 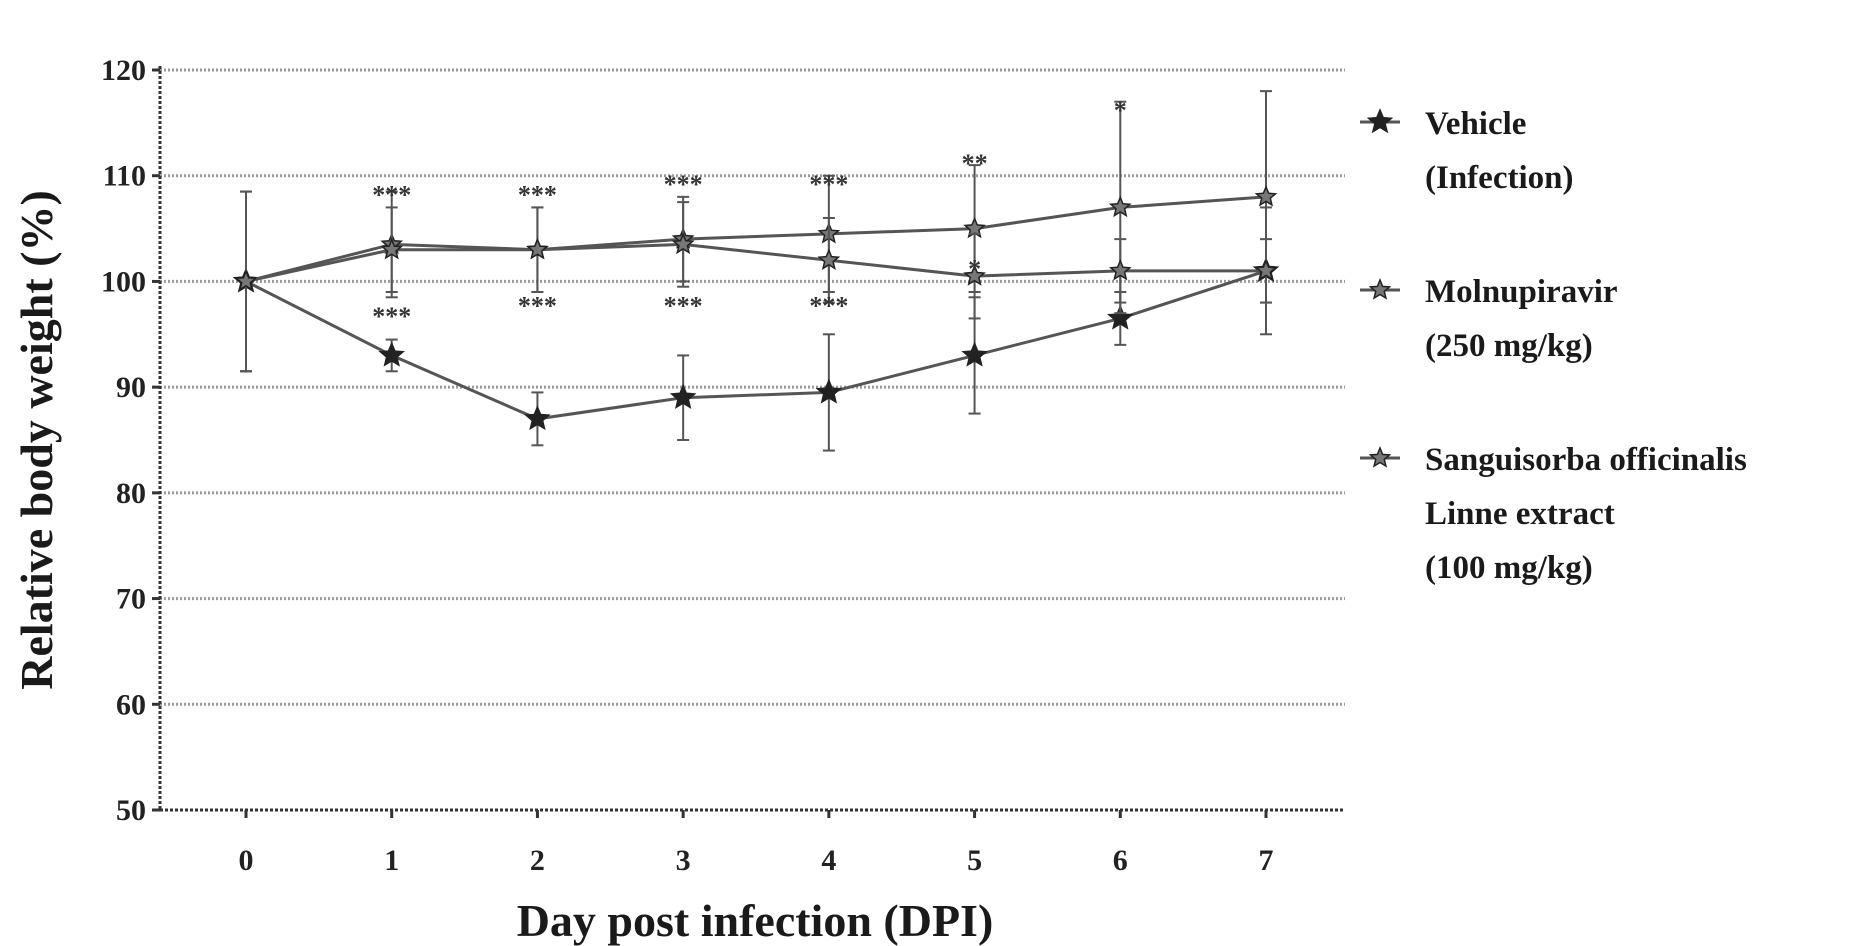 What do you see at coordinates (1509, 568) in the screenshot?
I see `legend-label: (100 mg/kg)` at bounding box center [1509, 568].